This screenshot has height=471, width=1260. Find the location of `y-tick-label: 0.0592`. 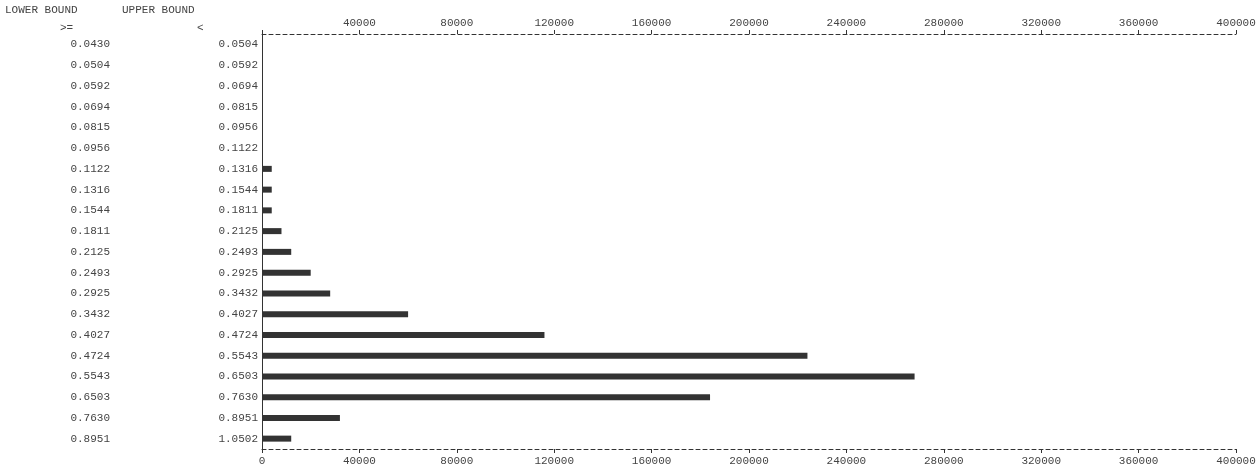

y-tick-label: 0.0592 is located at coordinates (90, 85).